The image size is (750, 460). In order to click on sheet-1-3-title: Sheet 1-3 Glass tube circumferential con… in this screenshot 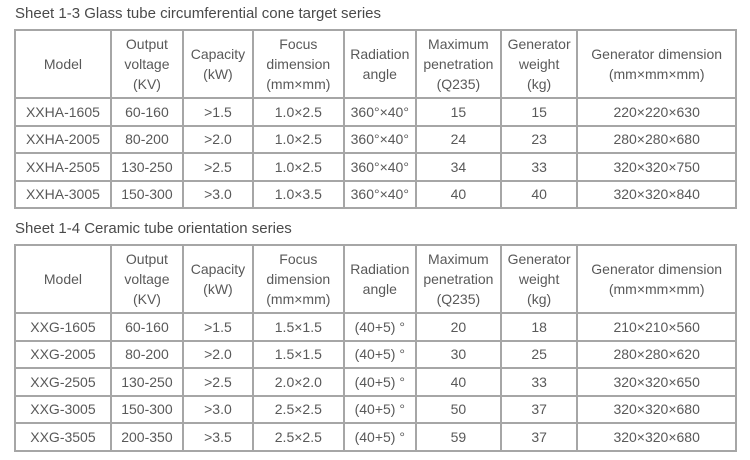, I will do `click(198, 13)`.